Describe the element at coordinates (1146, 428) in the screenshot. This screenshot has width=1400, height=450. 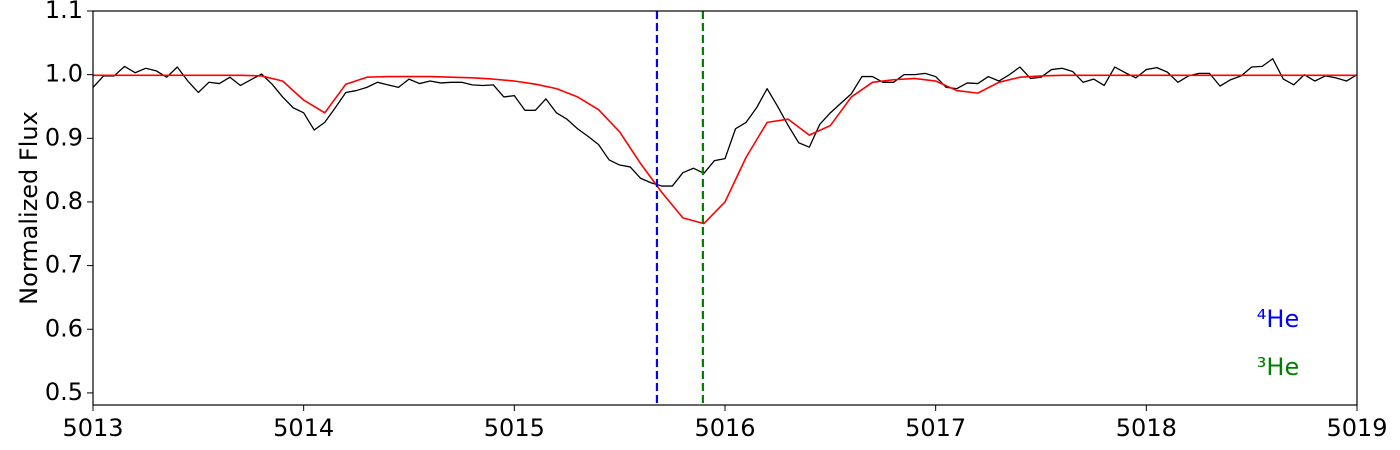
I see `x-tick-label: 5018` at that location.